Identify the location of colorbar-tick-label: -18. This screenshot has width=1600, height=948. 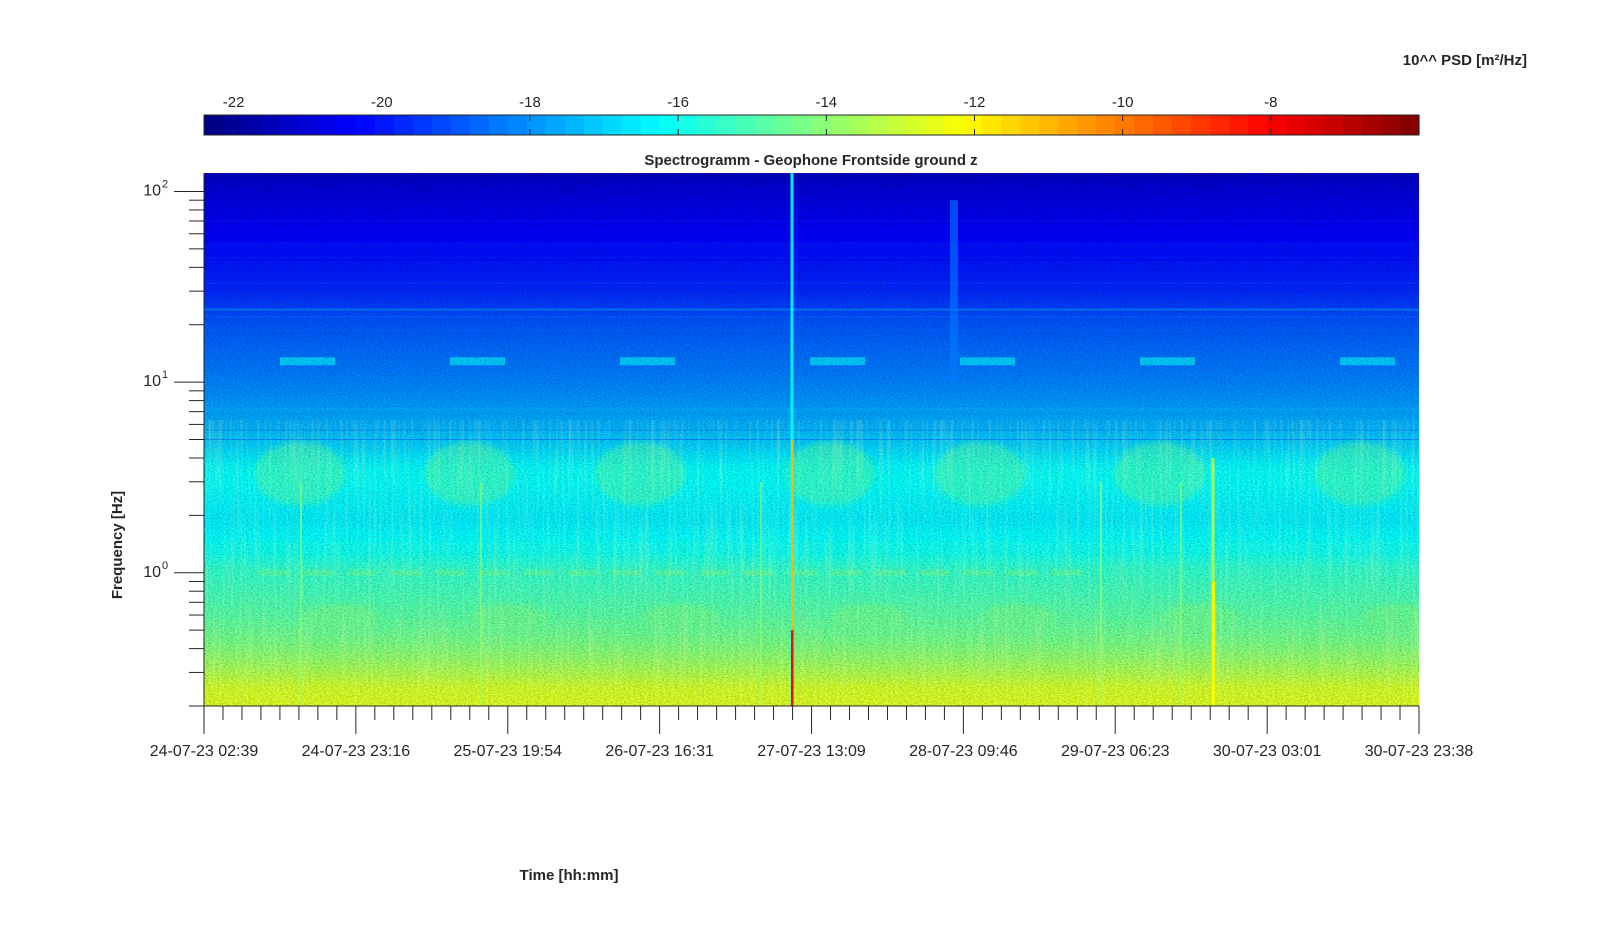
(530, 102).